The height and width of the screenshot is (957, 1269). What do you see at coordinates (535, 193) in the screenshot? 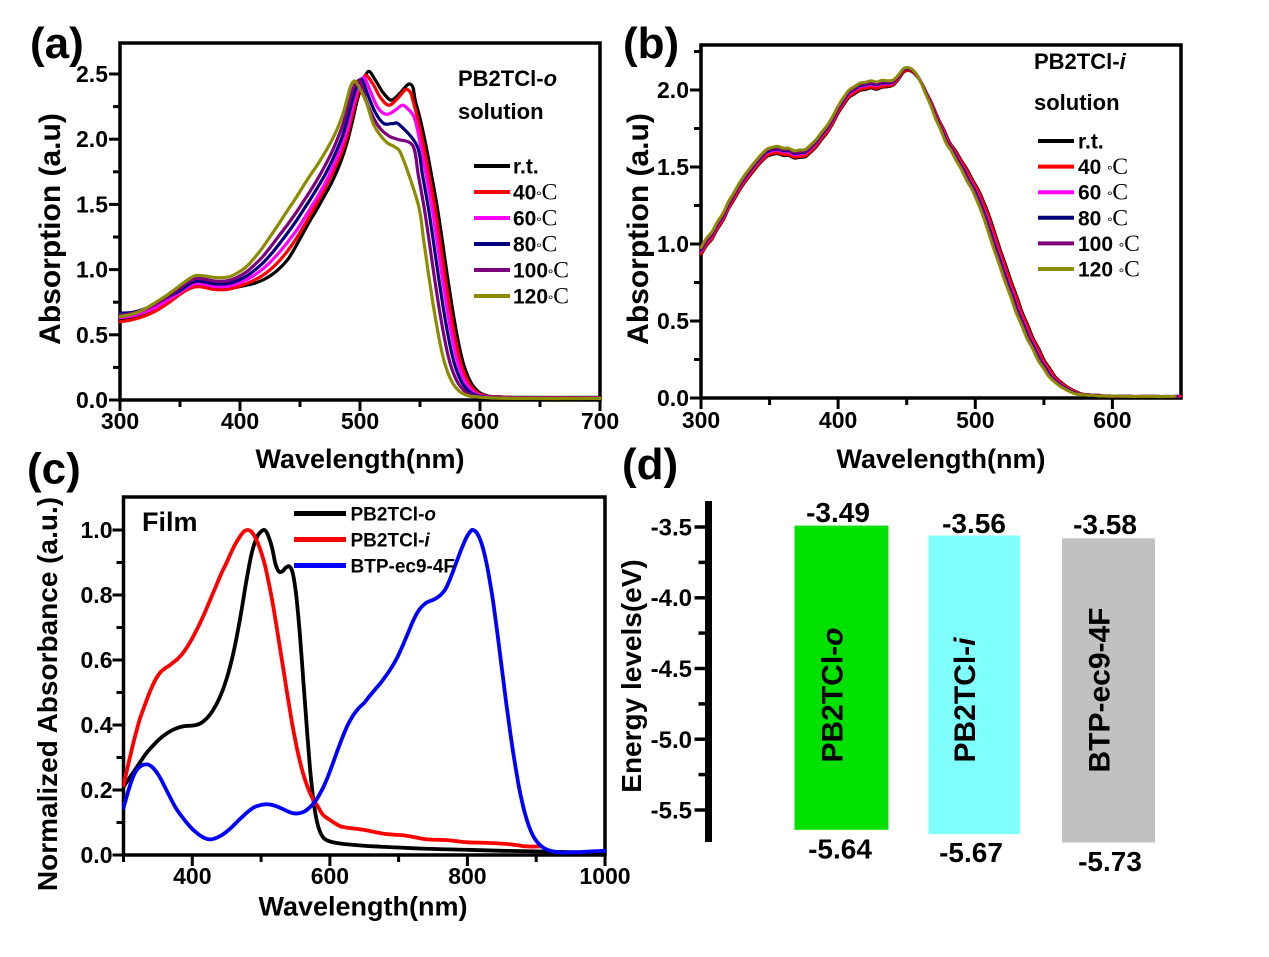
I see `svg-text: 40°C` at bounding box center [535, 193].